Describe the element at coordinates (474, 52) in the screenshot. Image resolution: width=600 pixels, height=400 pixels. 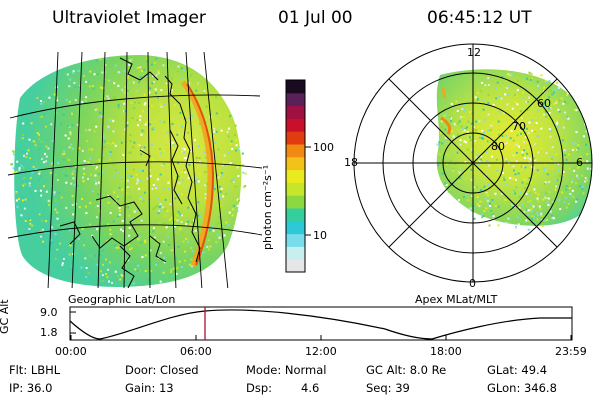
I see `mlt-label-12: 12` at that location.